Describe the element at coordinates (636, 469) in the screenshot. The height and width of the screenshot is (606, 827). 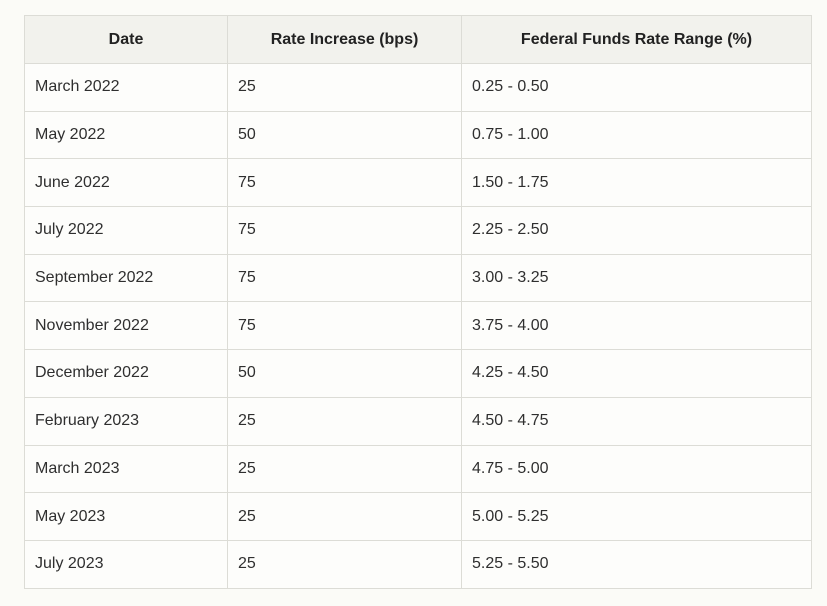
I see `cell-rate-range: 4.75 - 5.00` at that location.